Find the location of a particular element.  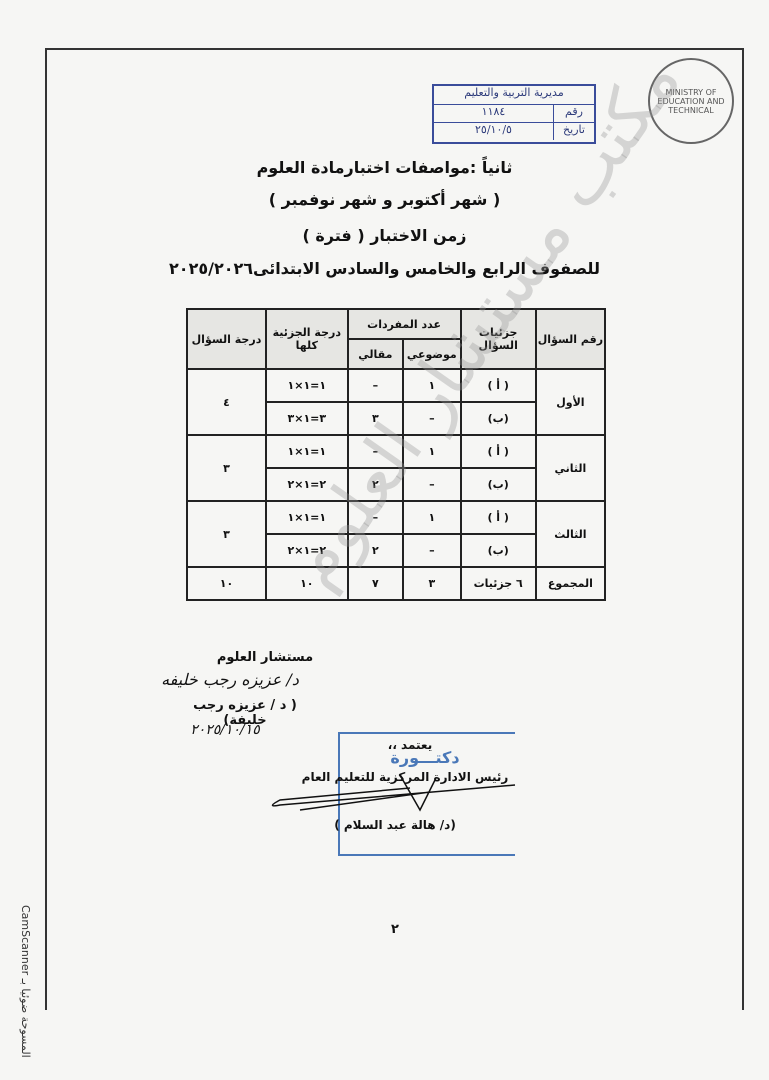

total-row: المجموع ٦ جزئيات ٣ ٧ ١٠ ١٠ is located at coordinates (396, 583).